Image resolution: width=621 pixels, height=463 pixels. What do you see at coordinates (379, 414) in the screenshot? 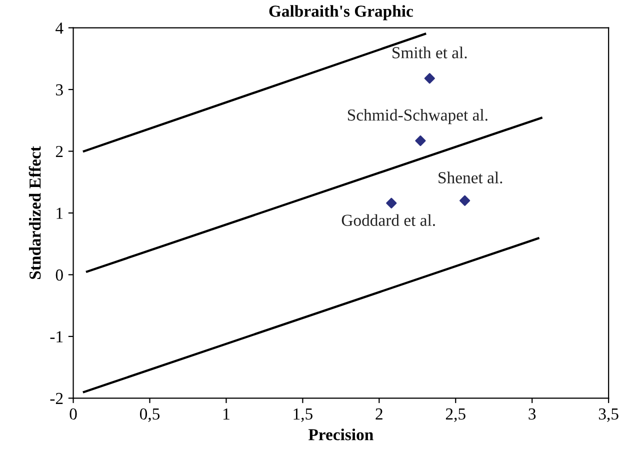
I see `x-tick-label: 2` at bounding box center [379, 414].